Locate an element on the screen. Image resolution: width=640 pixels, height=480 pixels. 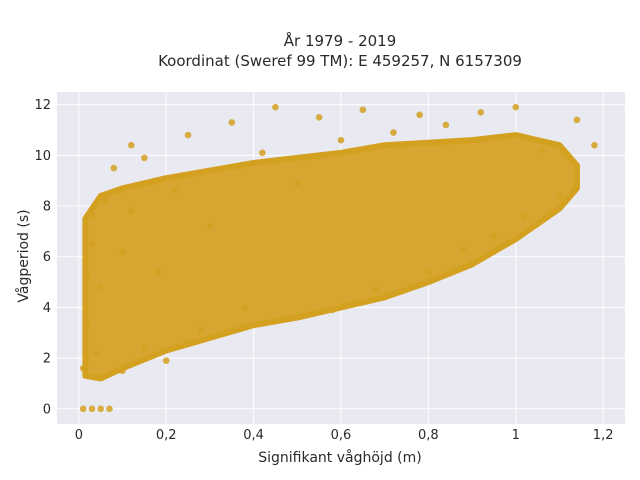
y-tick-label: 4 is located at coordinates (47, 308).